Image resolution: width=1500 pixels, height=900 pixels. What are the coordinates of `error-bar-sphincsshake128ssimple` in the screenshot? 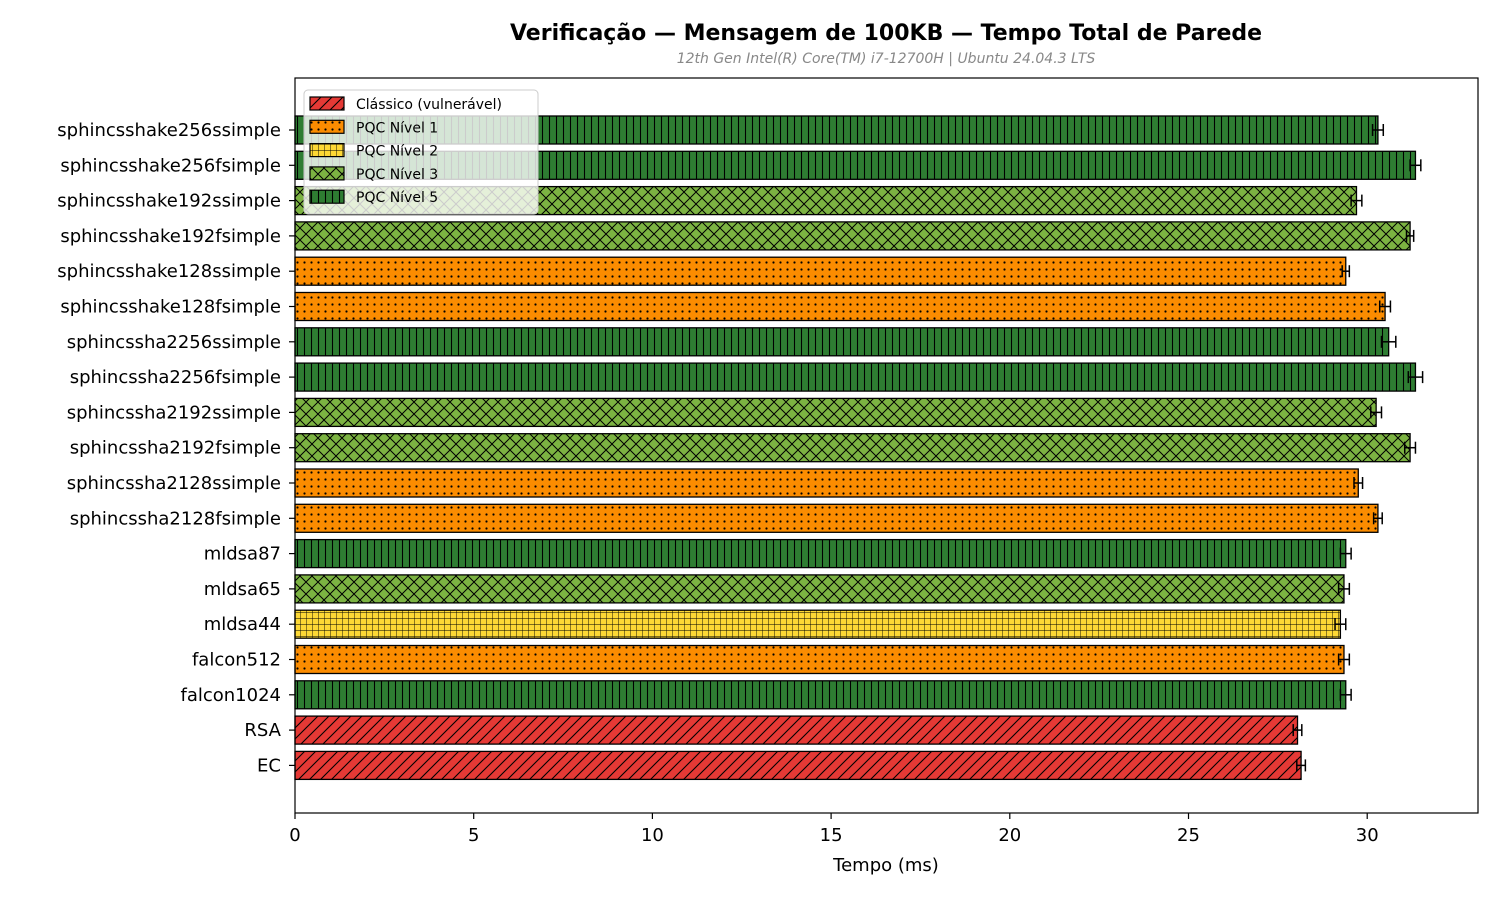 It's located at (1346, 271).